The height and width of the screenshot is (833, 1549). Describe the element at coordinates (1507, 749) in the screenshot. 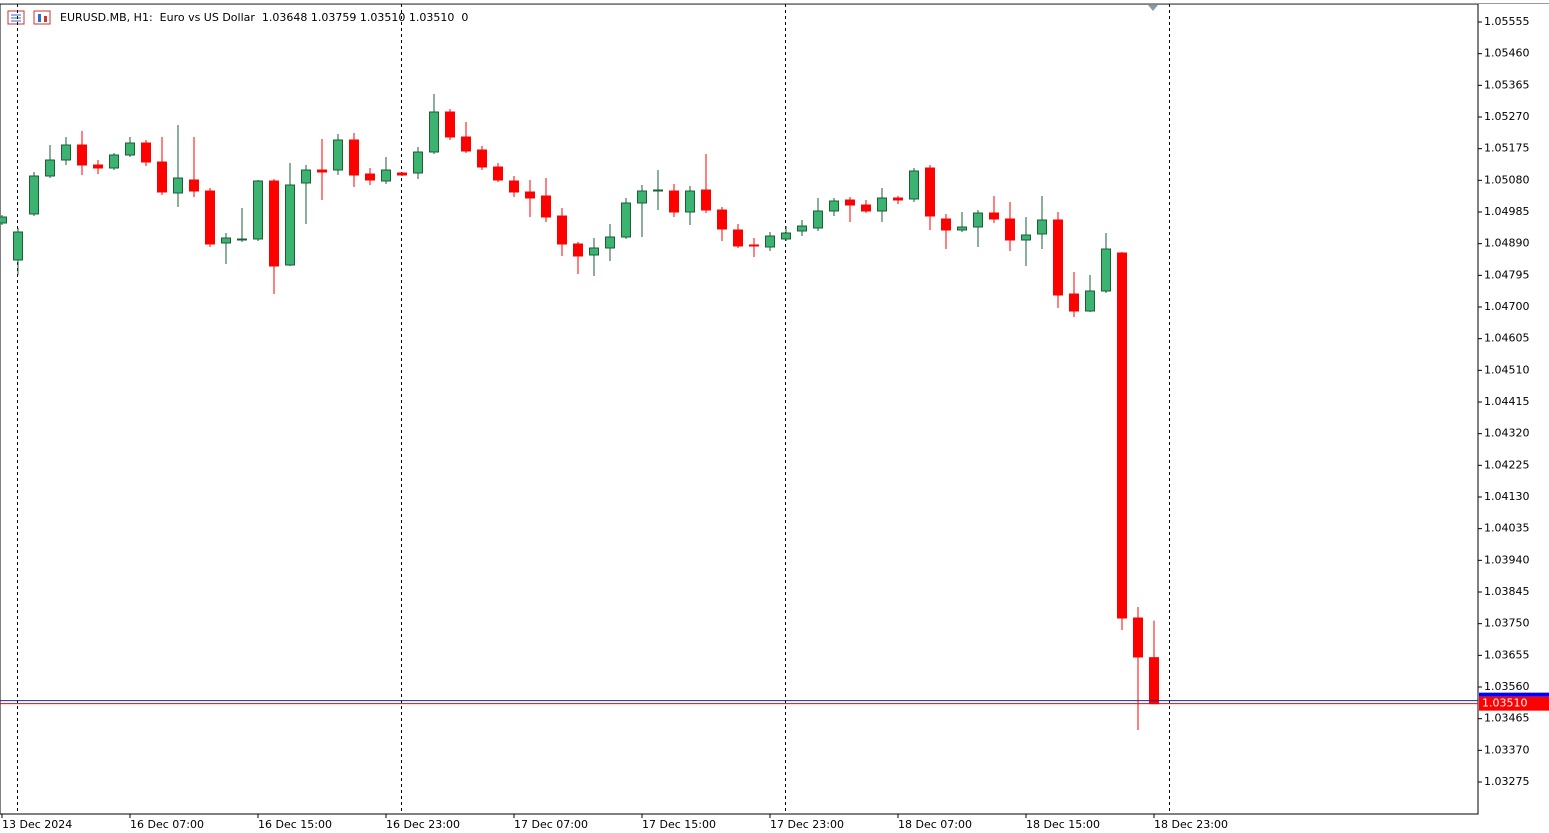

I see `y-tick-label: 1.03370` at that location.